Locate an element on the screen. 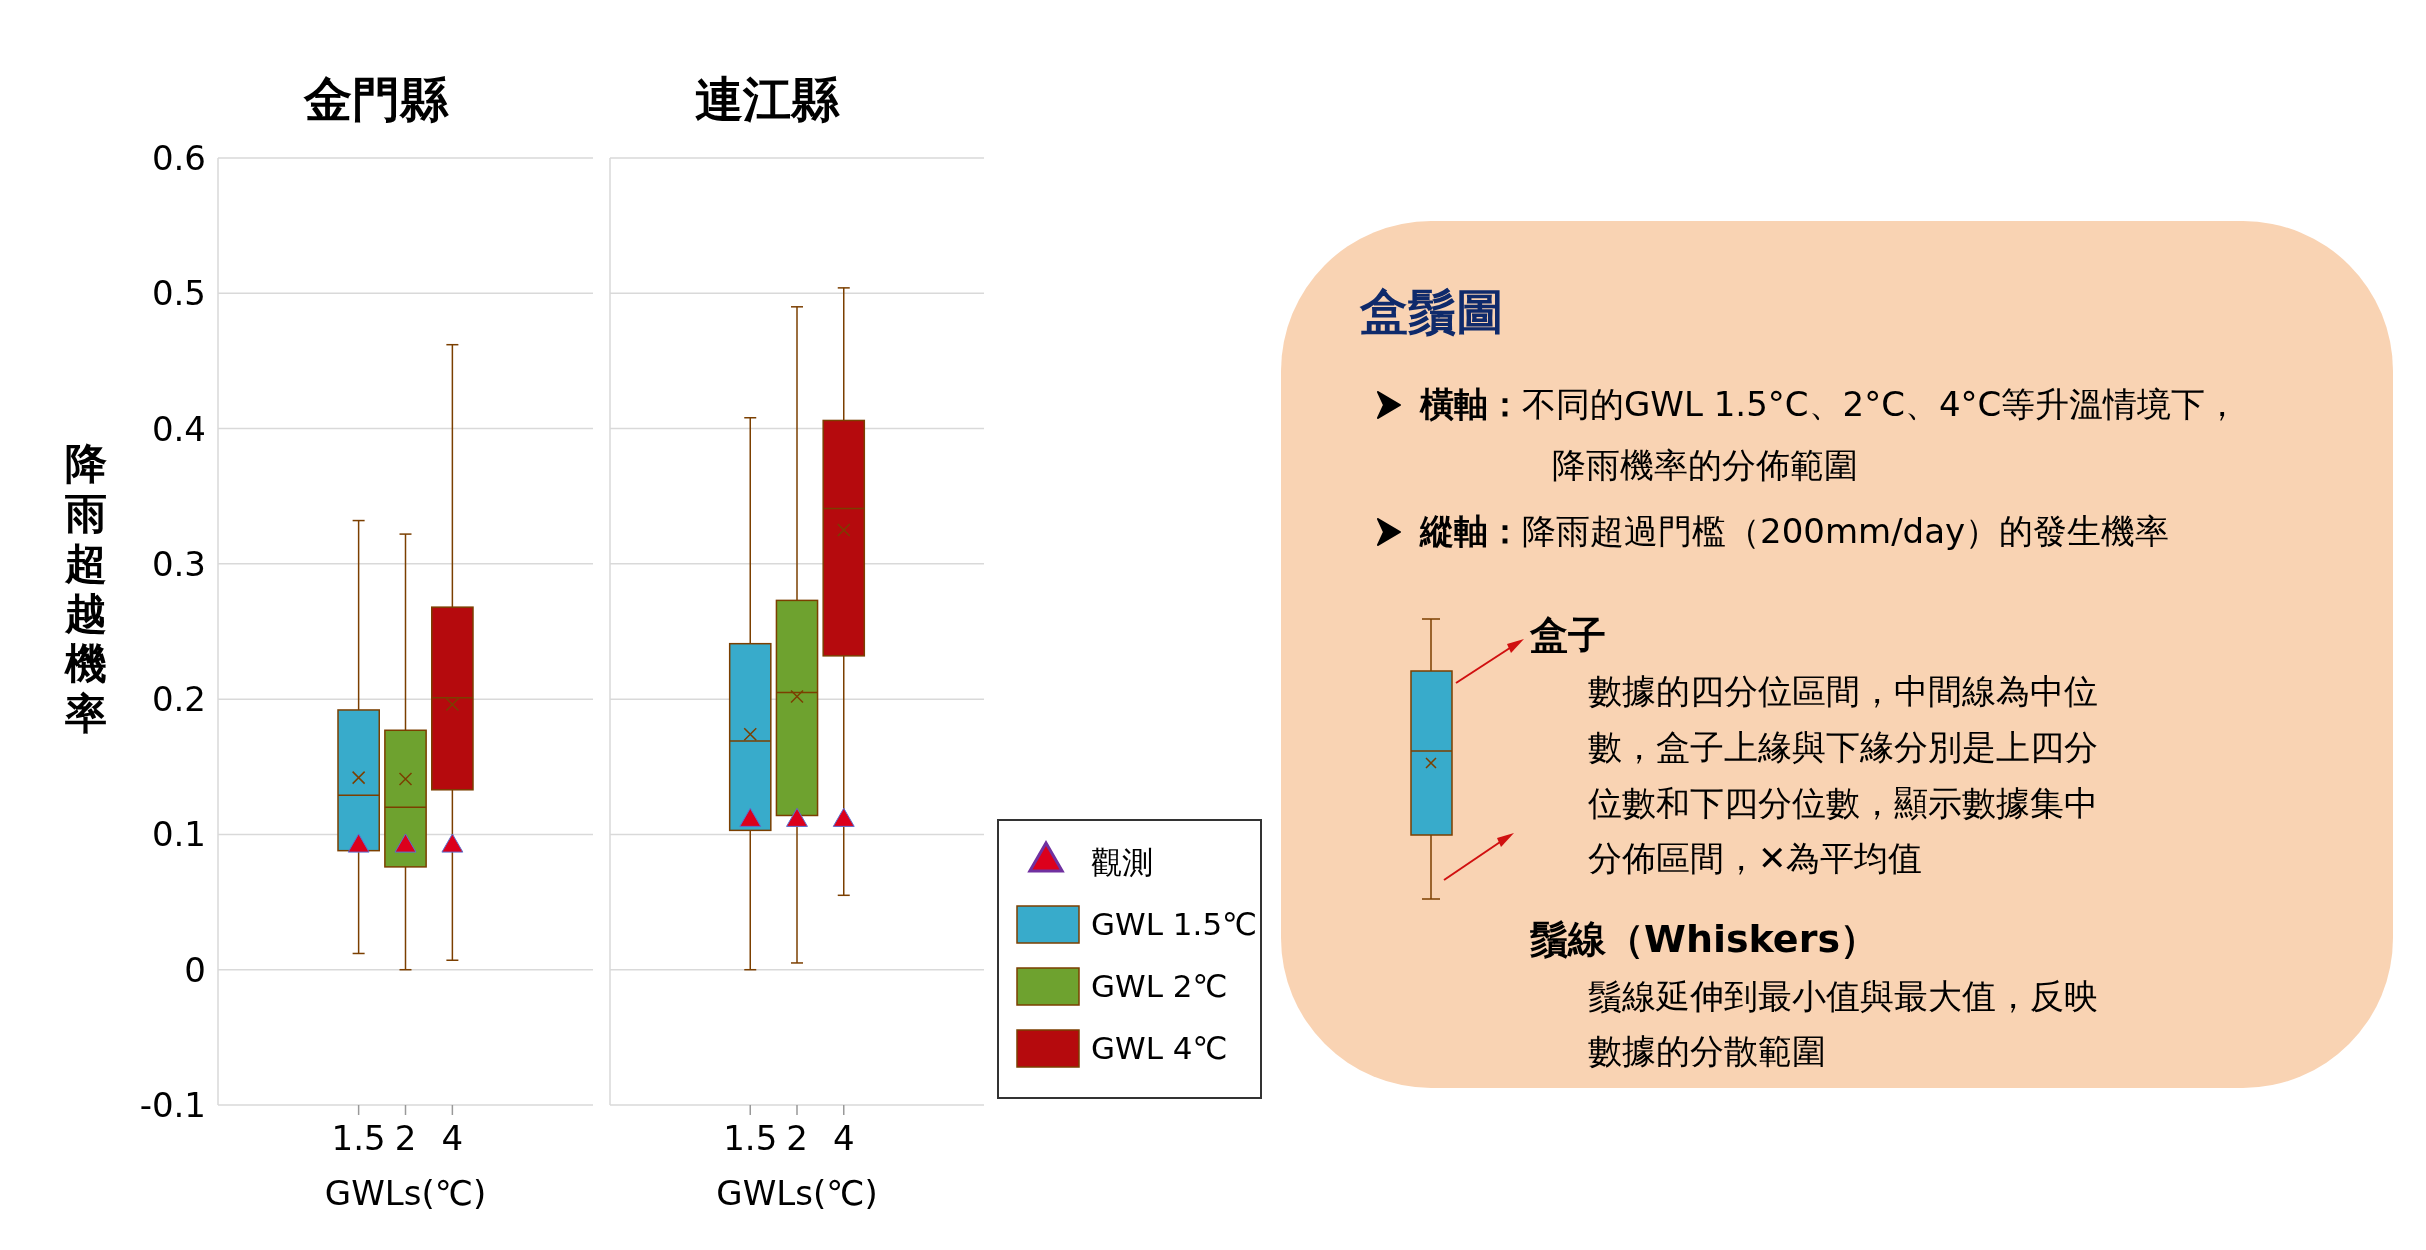 The image size is (2426, 1250). y-tick-label: 0 is located at coordinates (195, 969).